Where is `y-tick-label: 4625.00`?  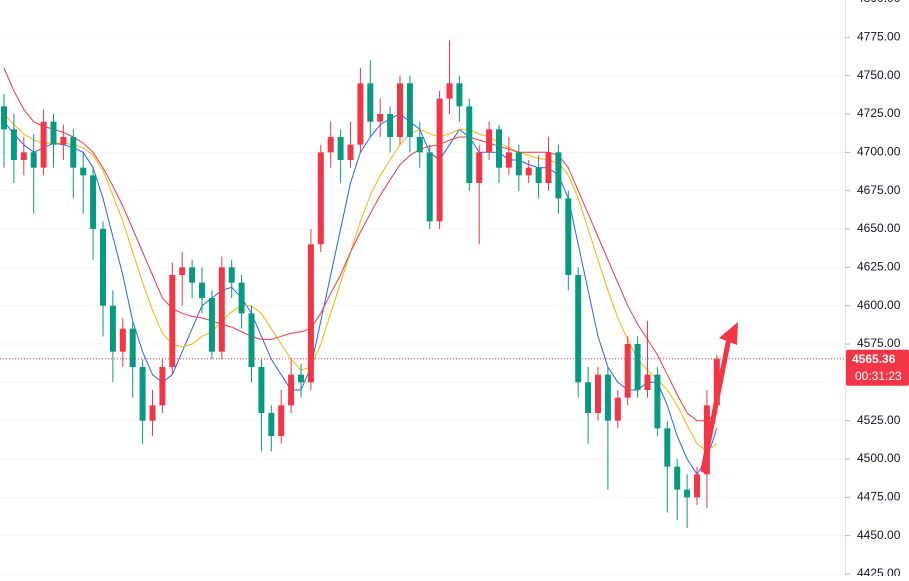 y-tick-label: 4625.00 is located at coordinates (879, 267).